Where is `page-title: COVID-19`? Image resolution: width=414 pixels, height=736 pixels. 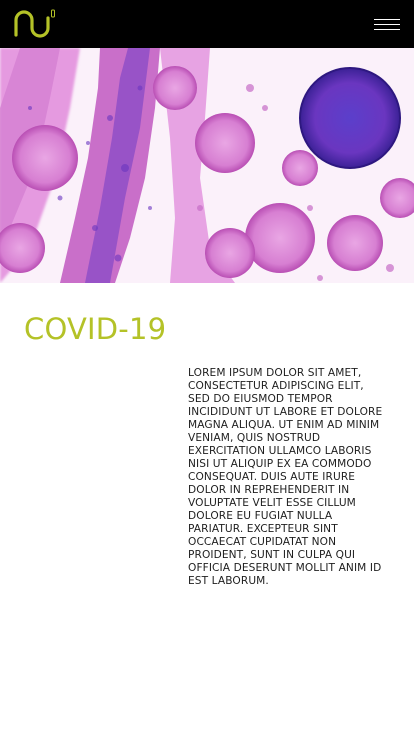 page-title: COVID-19 is located at coordinates (95, 329).